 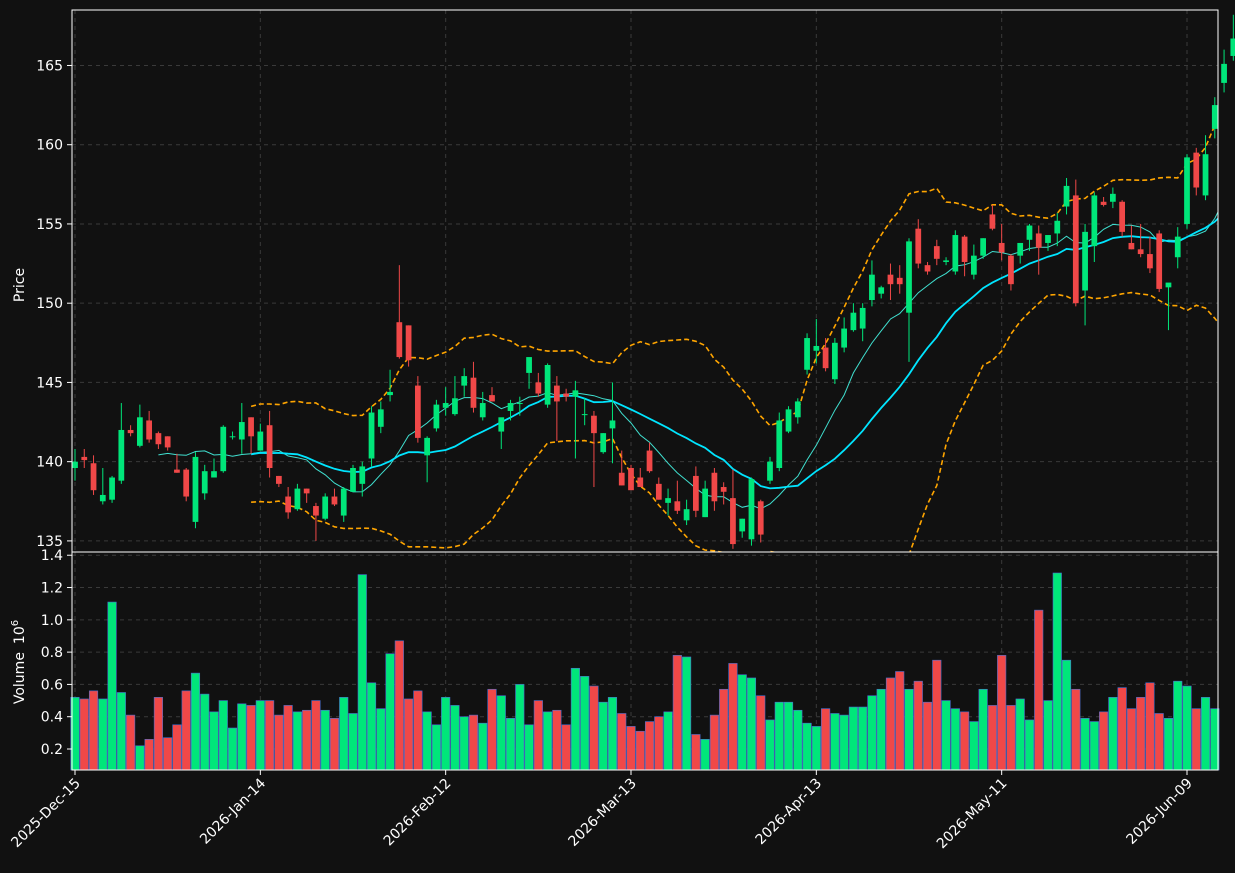 What do you see at coordinates (52, 685) in the screenshot?
I see `volume-tick-label: 0.6` at bounding box center [52, 685].